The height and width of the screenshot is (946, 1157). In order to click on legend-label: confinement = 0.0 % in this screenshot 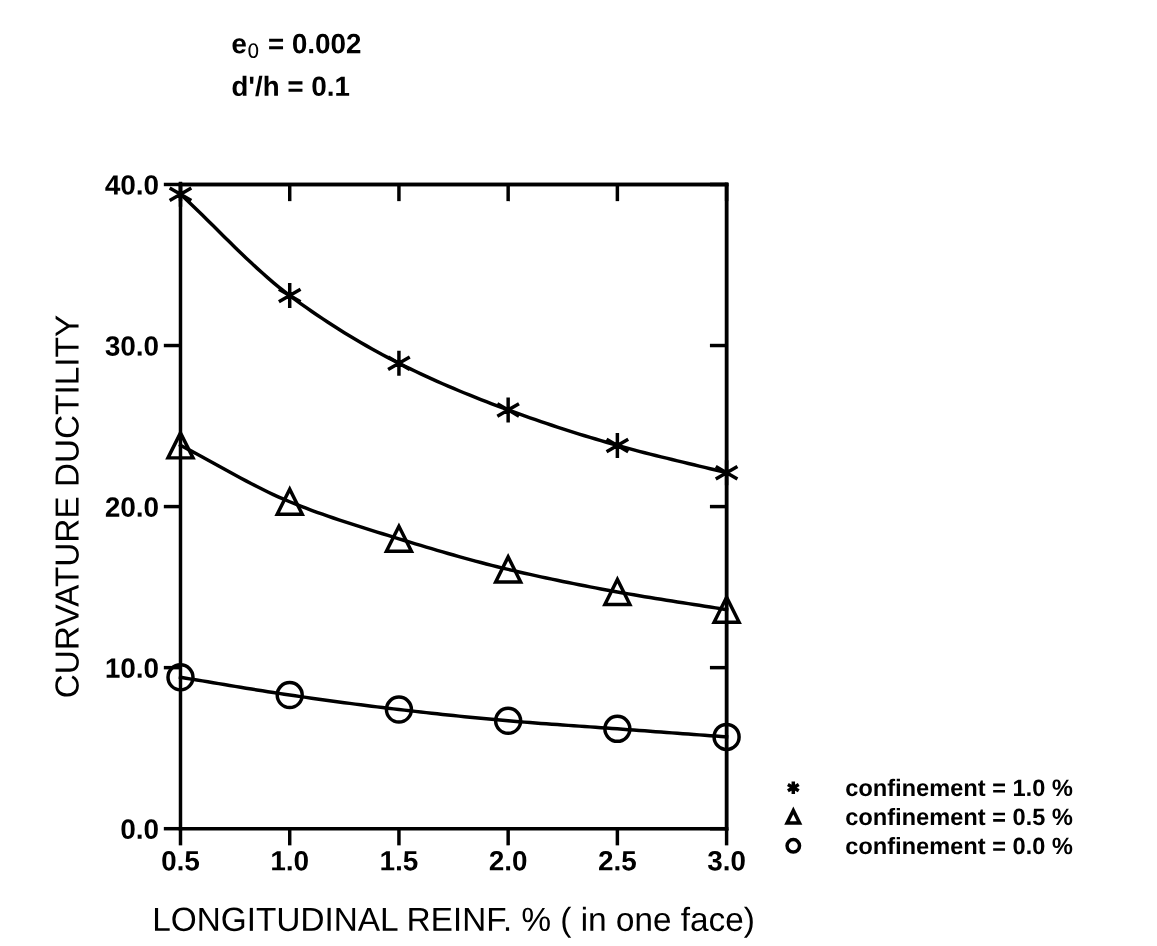, I will do `click(959, 845)`.